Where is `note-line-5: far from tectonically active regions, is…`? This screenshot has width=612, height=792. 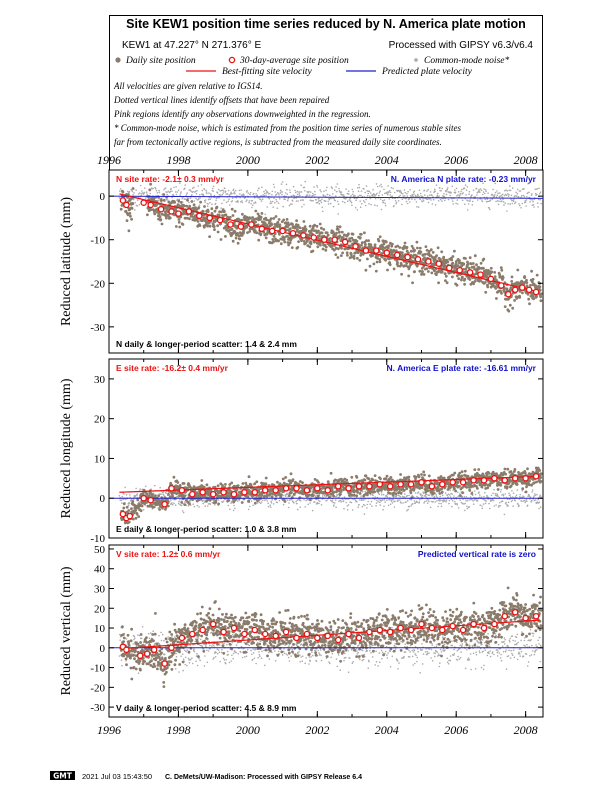 note-line-5: far from tectonically active regions, is… is located at coordinates (278, 142).